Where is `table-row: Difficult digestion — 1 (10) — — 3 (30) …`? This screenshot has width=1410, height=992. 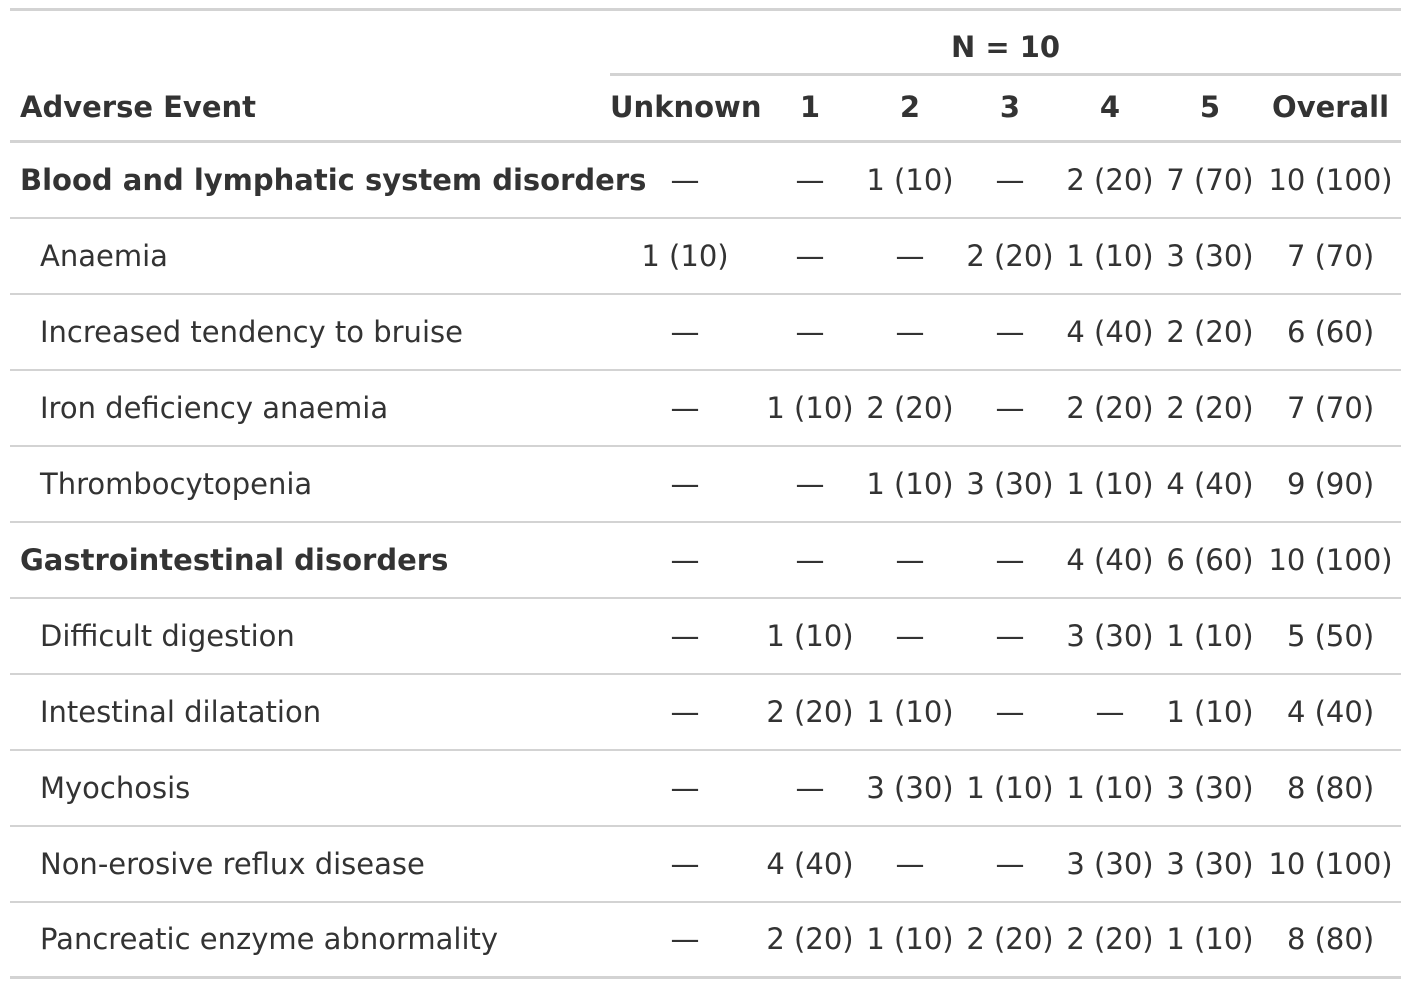 table-row: Difficult digestion — 1 (10) — — 3 (30) … is located at coordinates (706, 635).